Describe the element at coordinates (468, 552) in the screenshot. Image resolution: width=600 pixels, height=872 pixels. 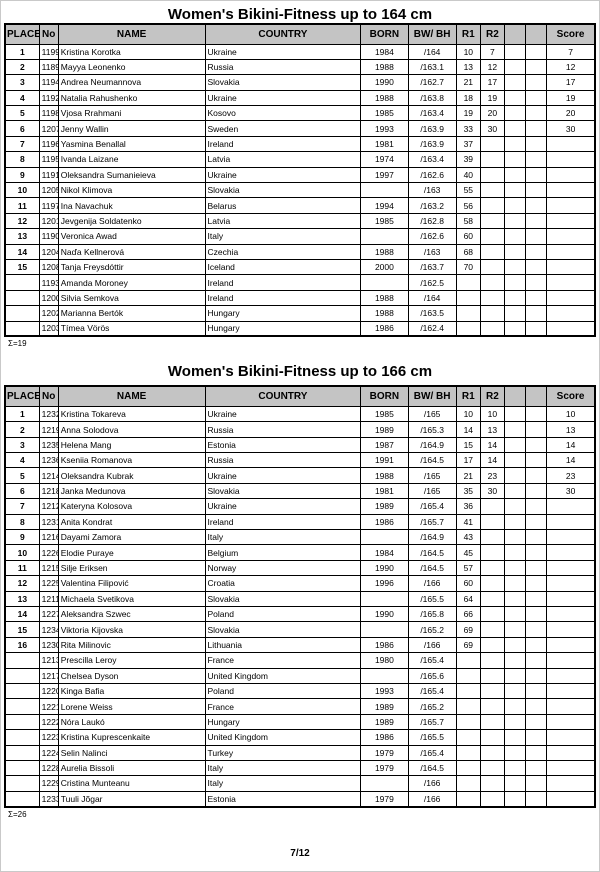
I see `cell-r1: 45` at that location.